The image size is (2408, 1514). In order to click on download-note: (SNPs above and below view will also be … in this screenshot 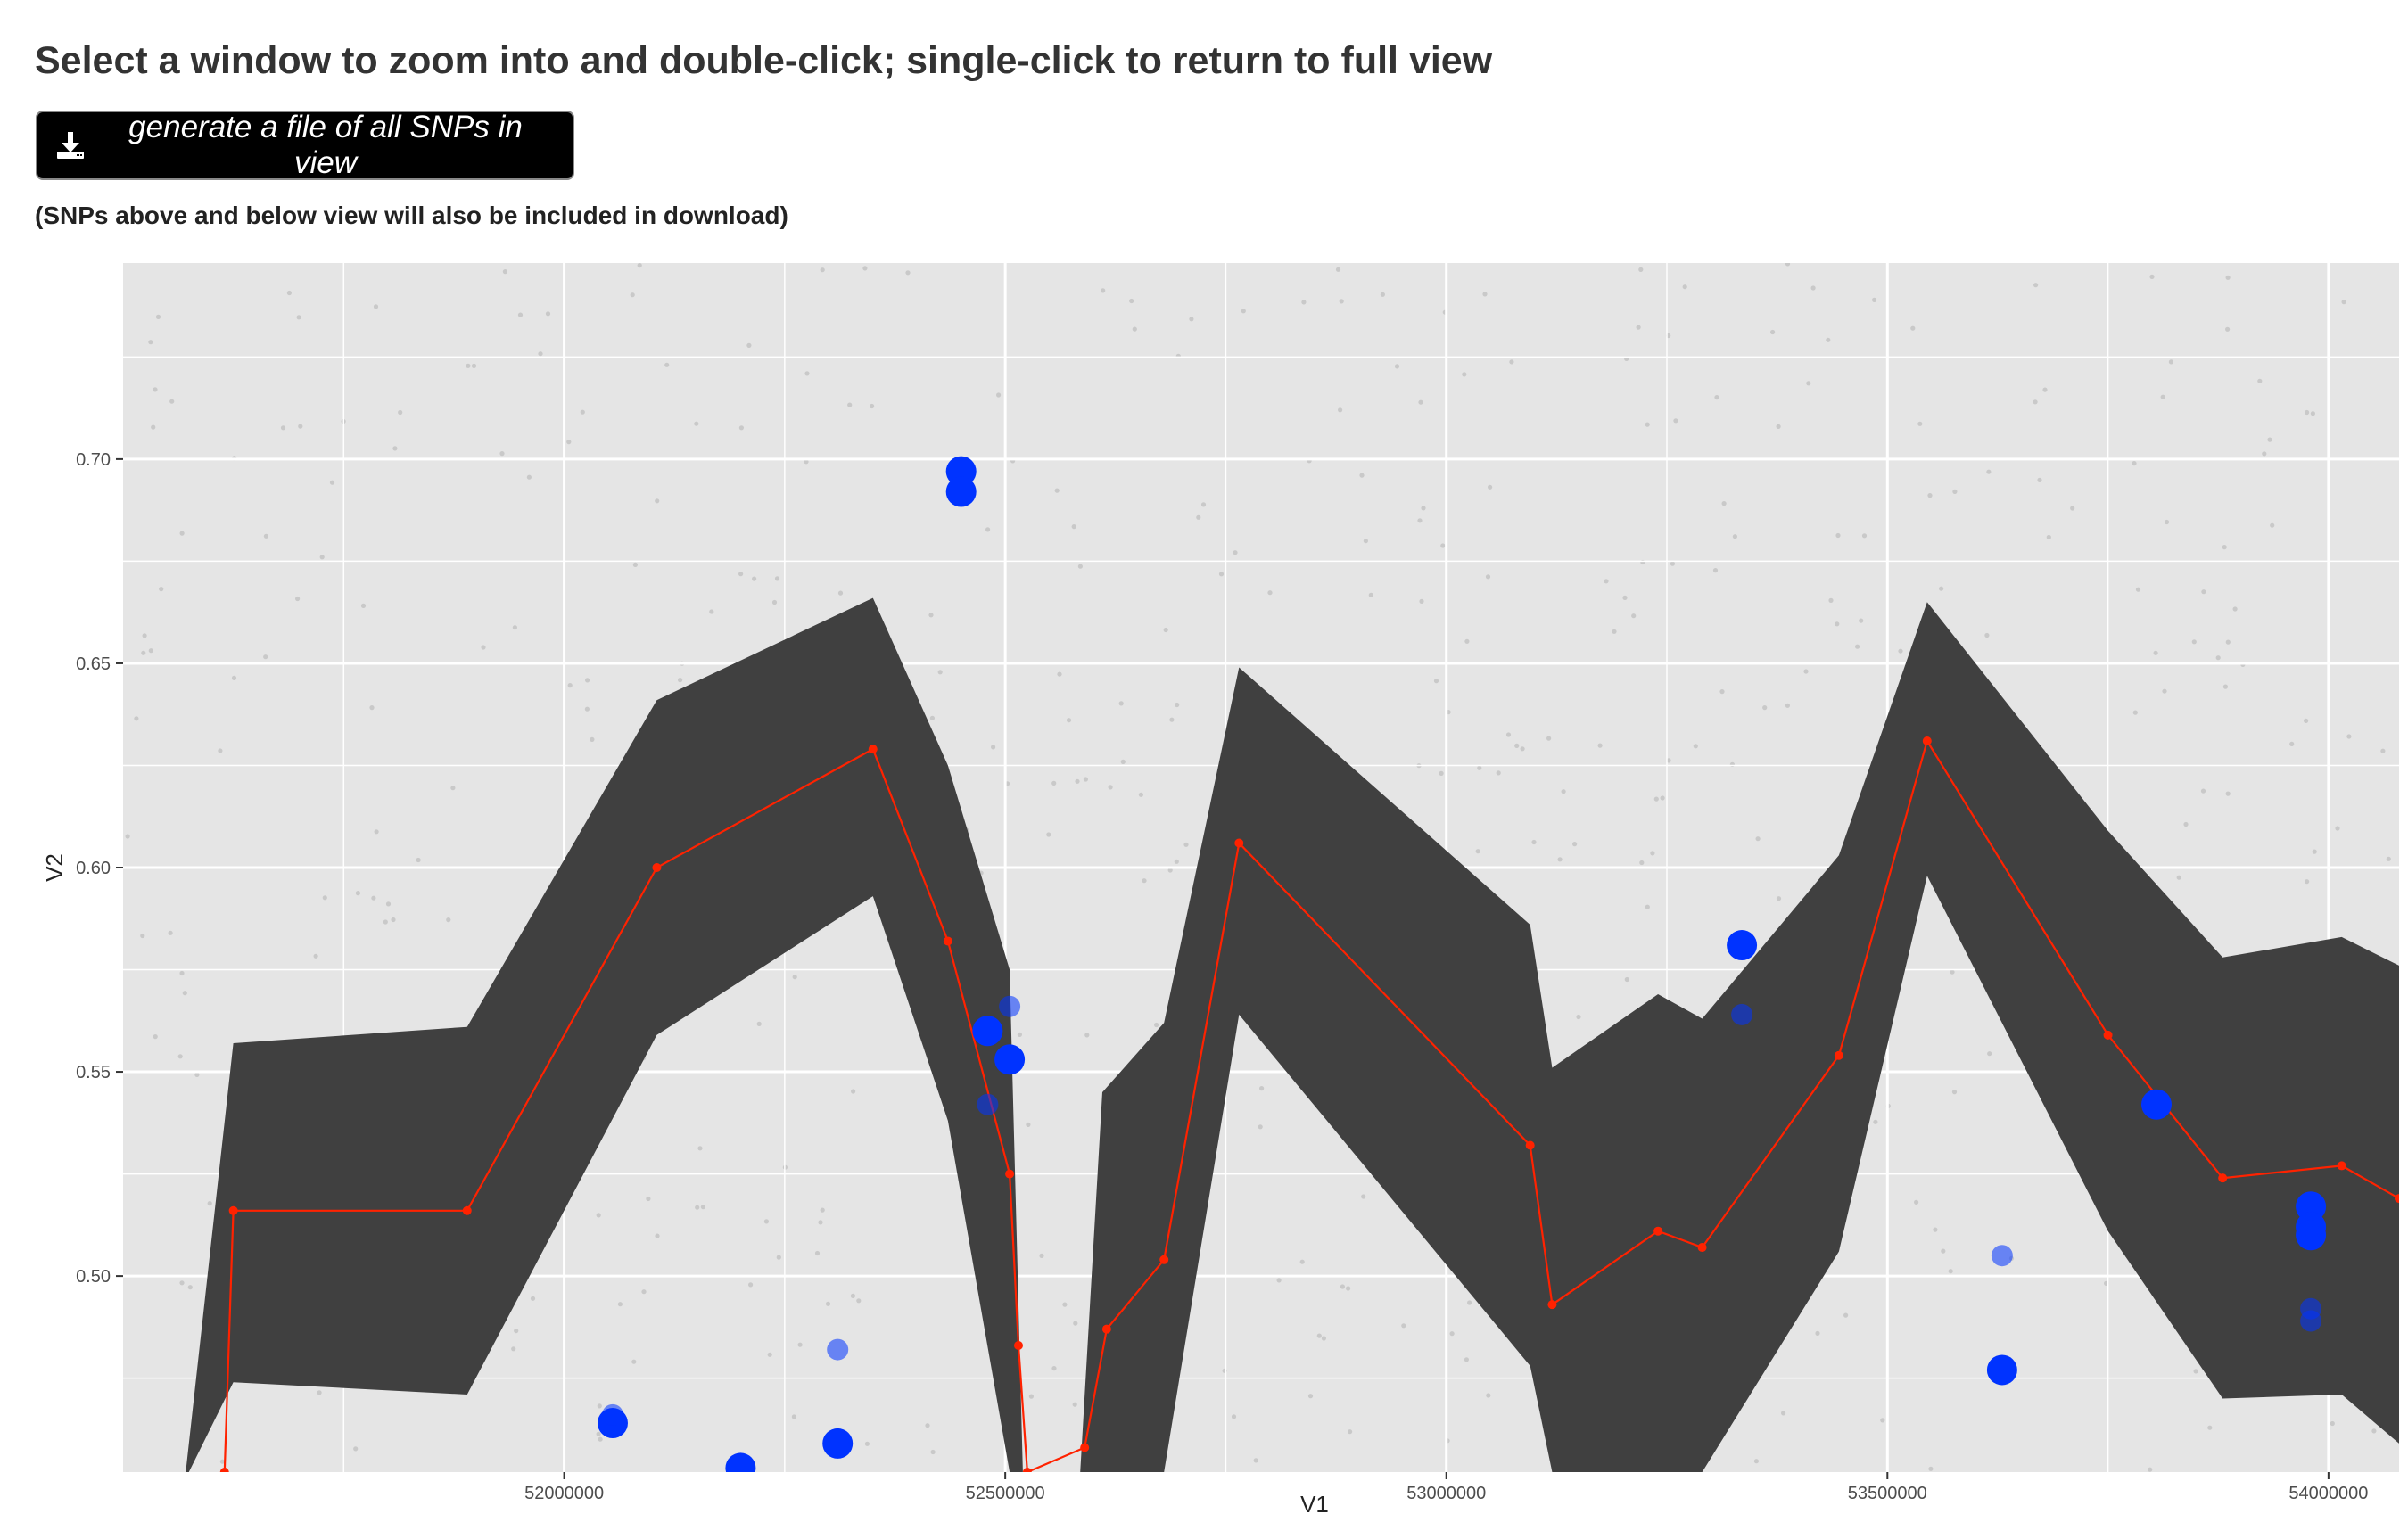, I will do `click(411, 215)`.